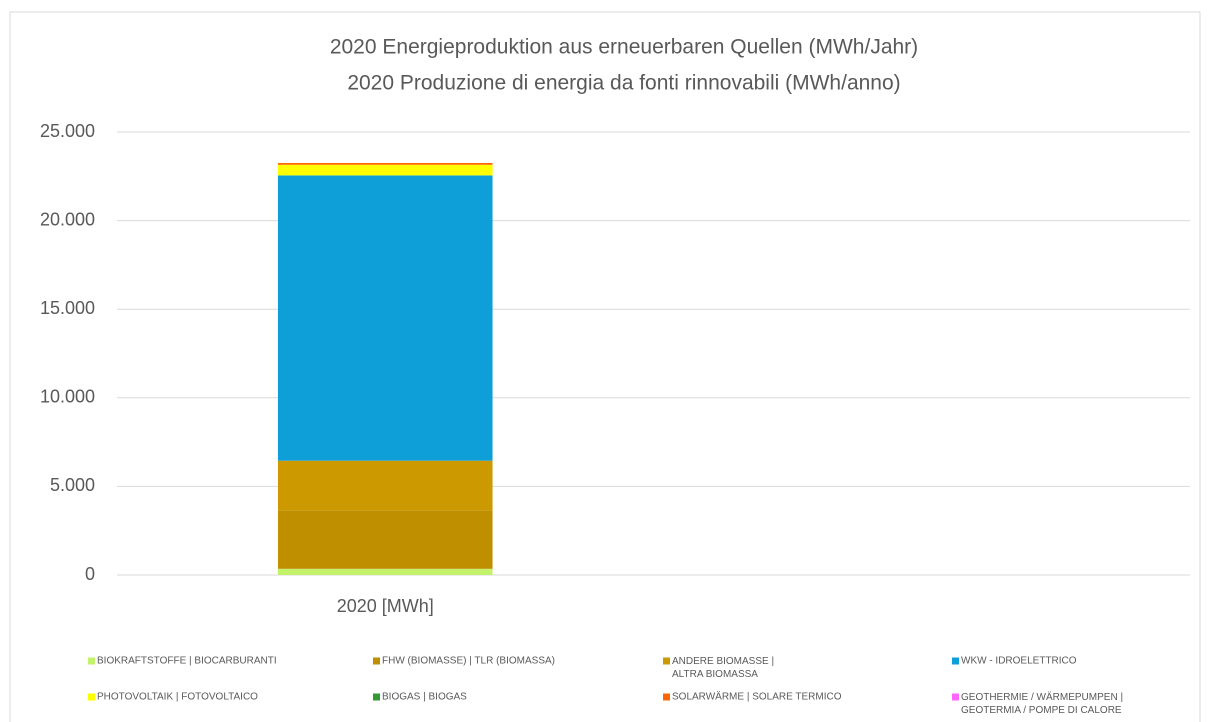 The image size is (1209, 722). What do you see at coordinates (67, 131) in the screenshot?
I see `y-tick-label: 25.000` at bounding box center [67, 131].